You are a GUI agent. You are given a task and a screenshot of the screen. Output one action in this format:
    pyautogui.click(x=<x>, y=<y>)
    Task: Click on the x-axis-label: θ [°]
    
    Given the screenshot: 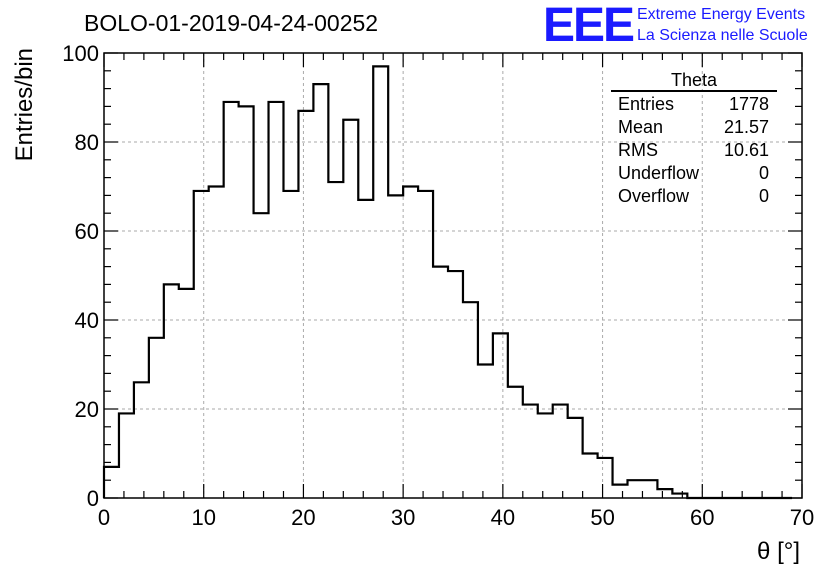 What is the action you would take?
    pyautogui.click(x=778, y=551)
    